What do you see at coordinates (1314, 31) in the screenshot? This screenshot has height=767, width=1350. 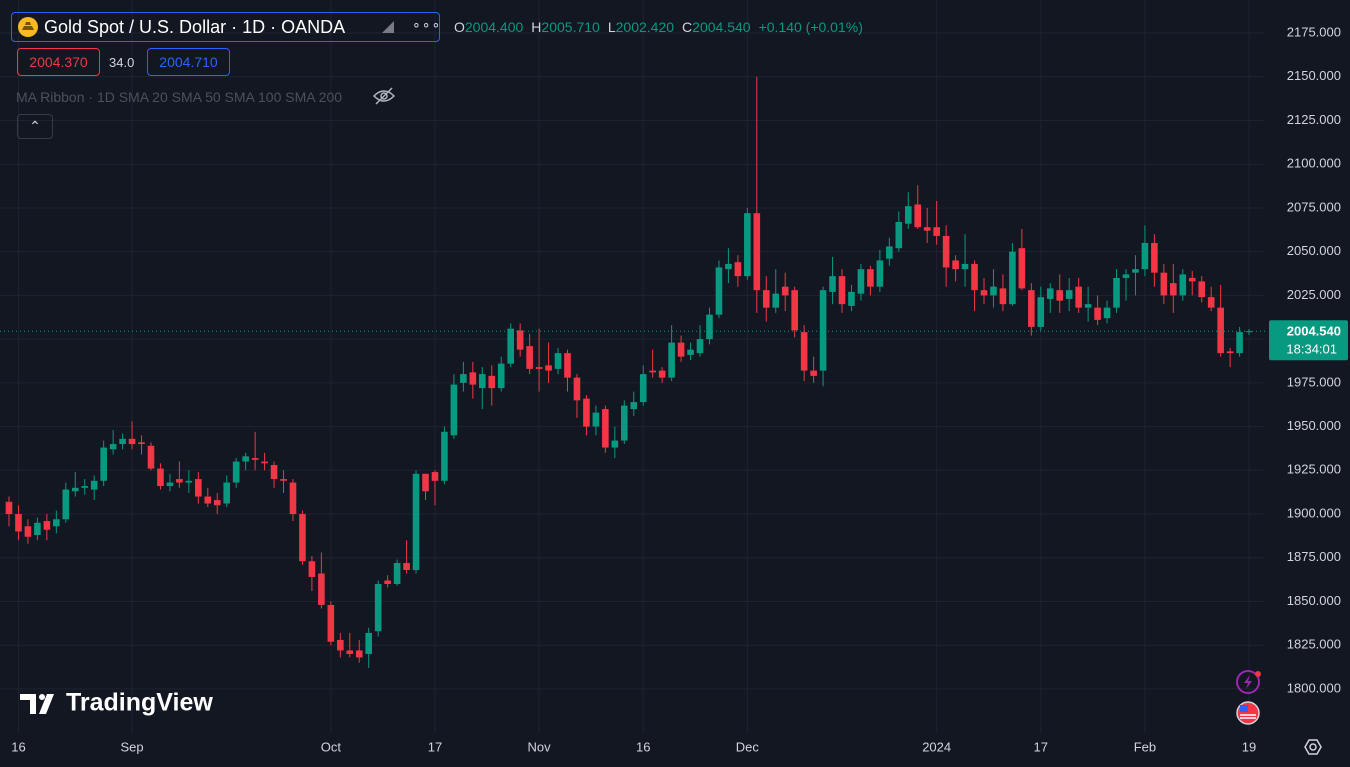 I see `y-tick-label: 2175.000` at bounding box center [1314, 31].